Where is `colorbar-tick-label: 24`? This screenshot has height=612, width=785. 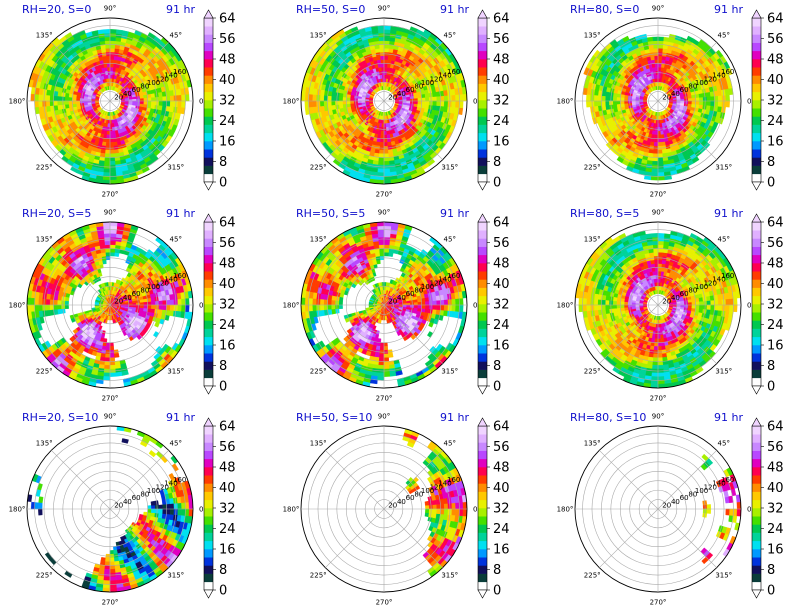
colorbar-tick-label: 24 is located at coordinates (501, 121).